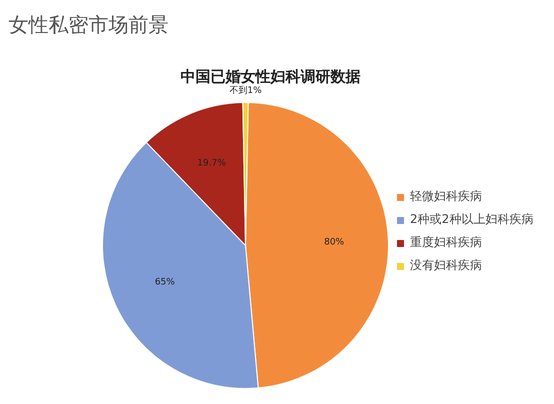 The width and height of the screenshot is (554, 404). I want to click on data-label: 19.7%, so click(211, 163).